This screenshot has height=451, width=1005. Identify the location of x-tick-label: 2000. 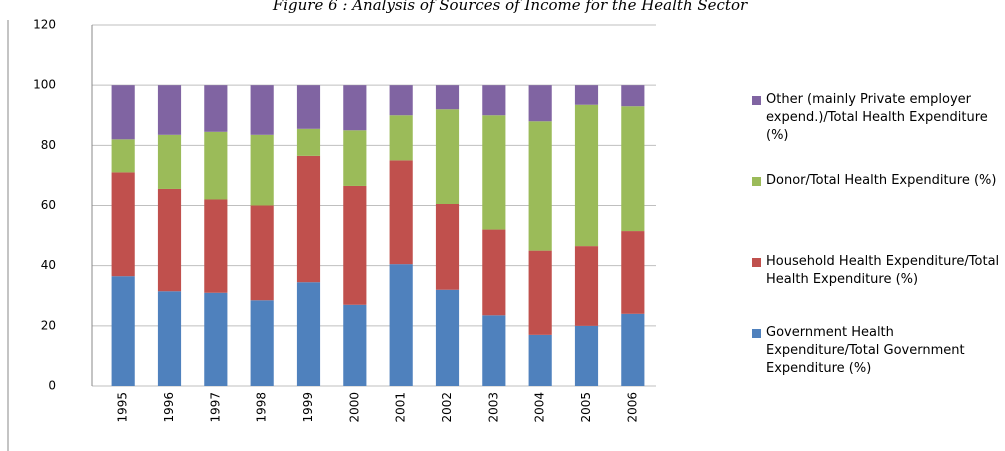
(354, 407).